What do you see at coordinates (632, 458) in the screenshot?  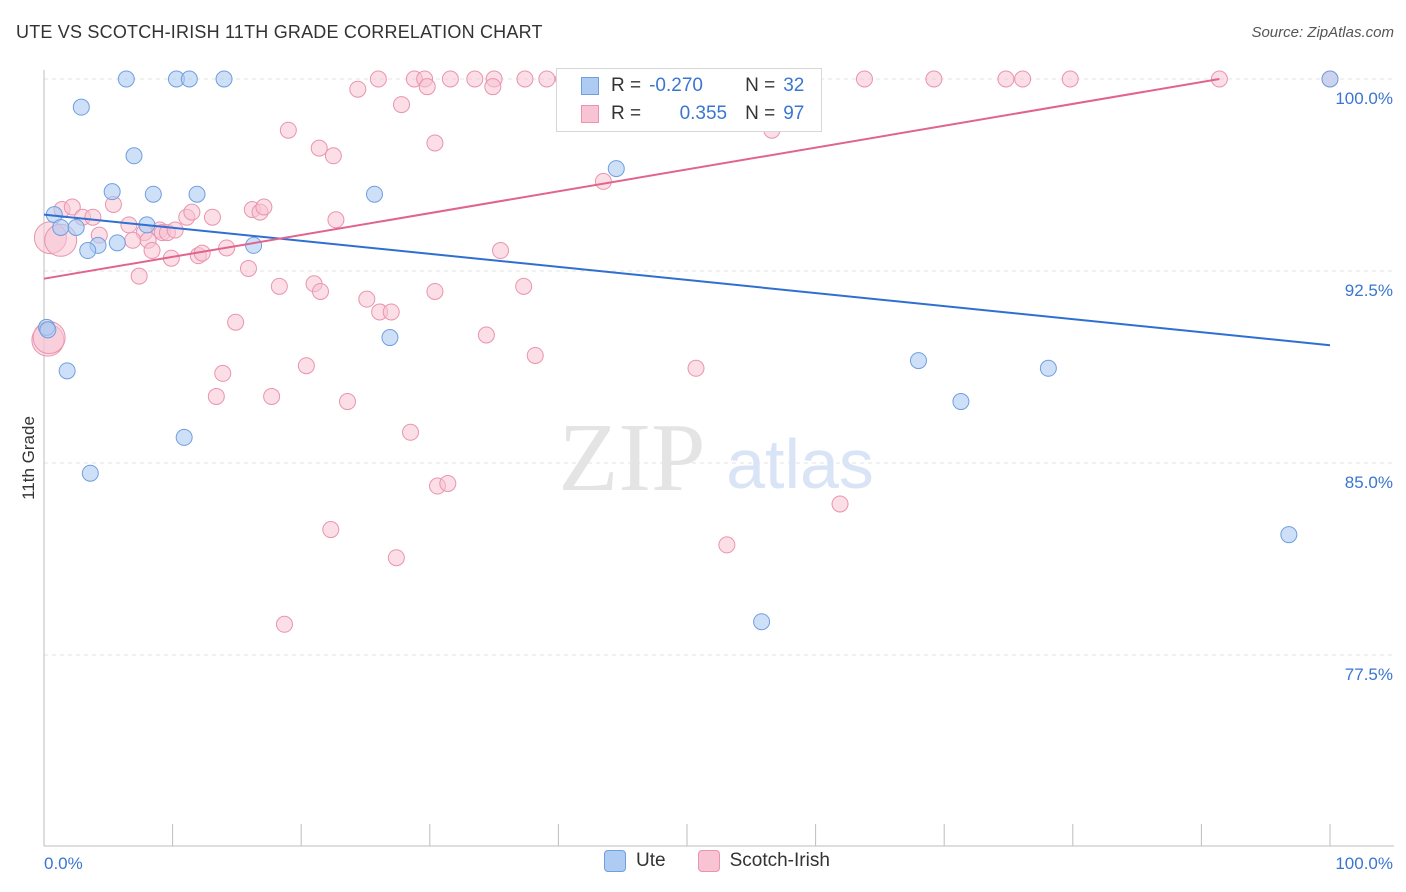 I see `watermark-zip: ZIP` at bounding box center [632, 458].